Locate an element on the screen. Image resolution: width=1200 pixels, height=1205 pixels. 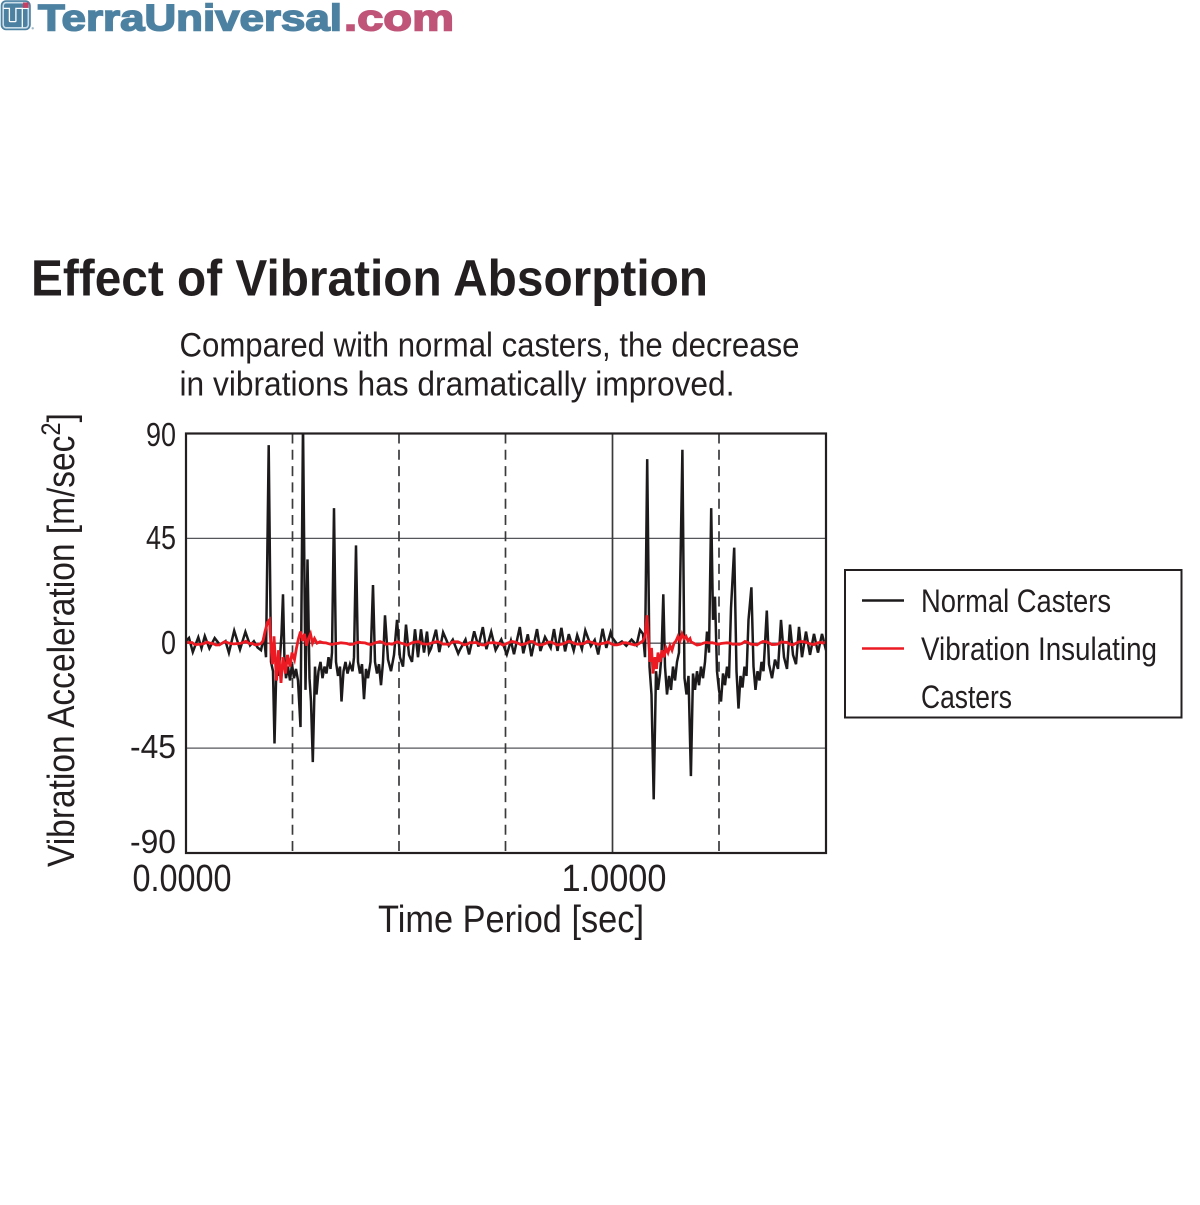
svg-text: Effect of Vibration Absorption is located at coordinates (369, 278).